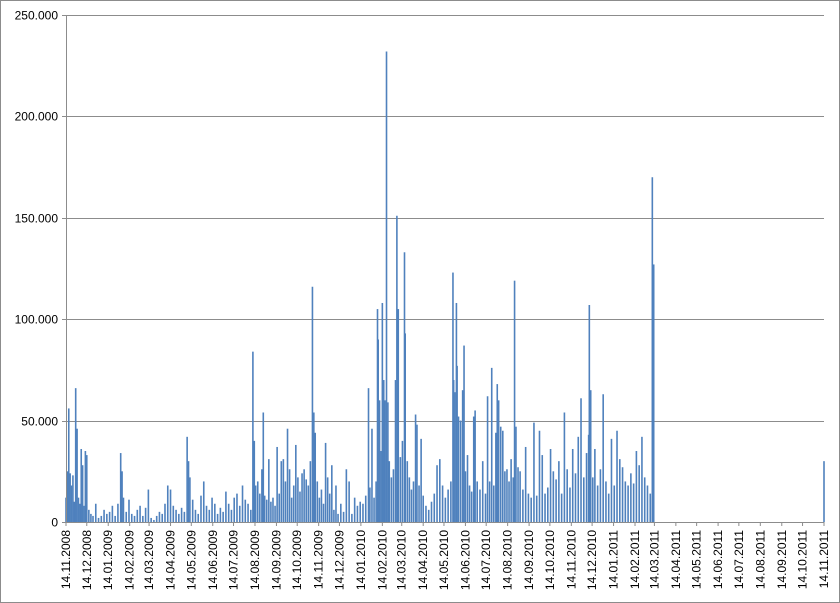  I want to click on x-tick-label: 14.11.2009, so click(319, 559).